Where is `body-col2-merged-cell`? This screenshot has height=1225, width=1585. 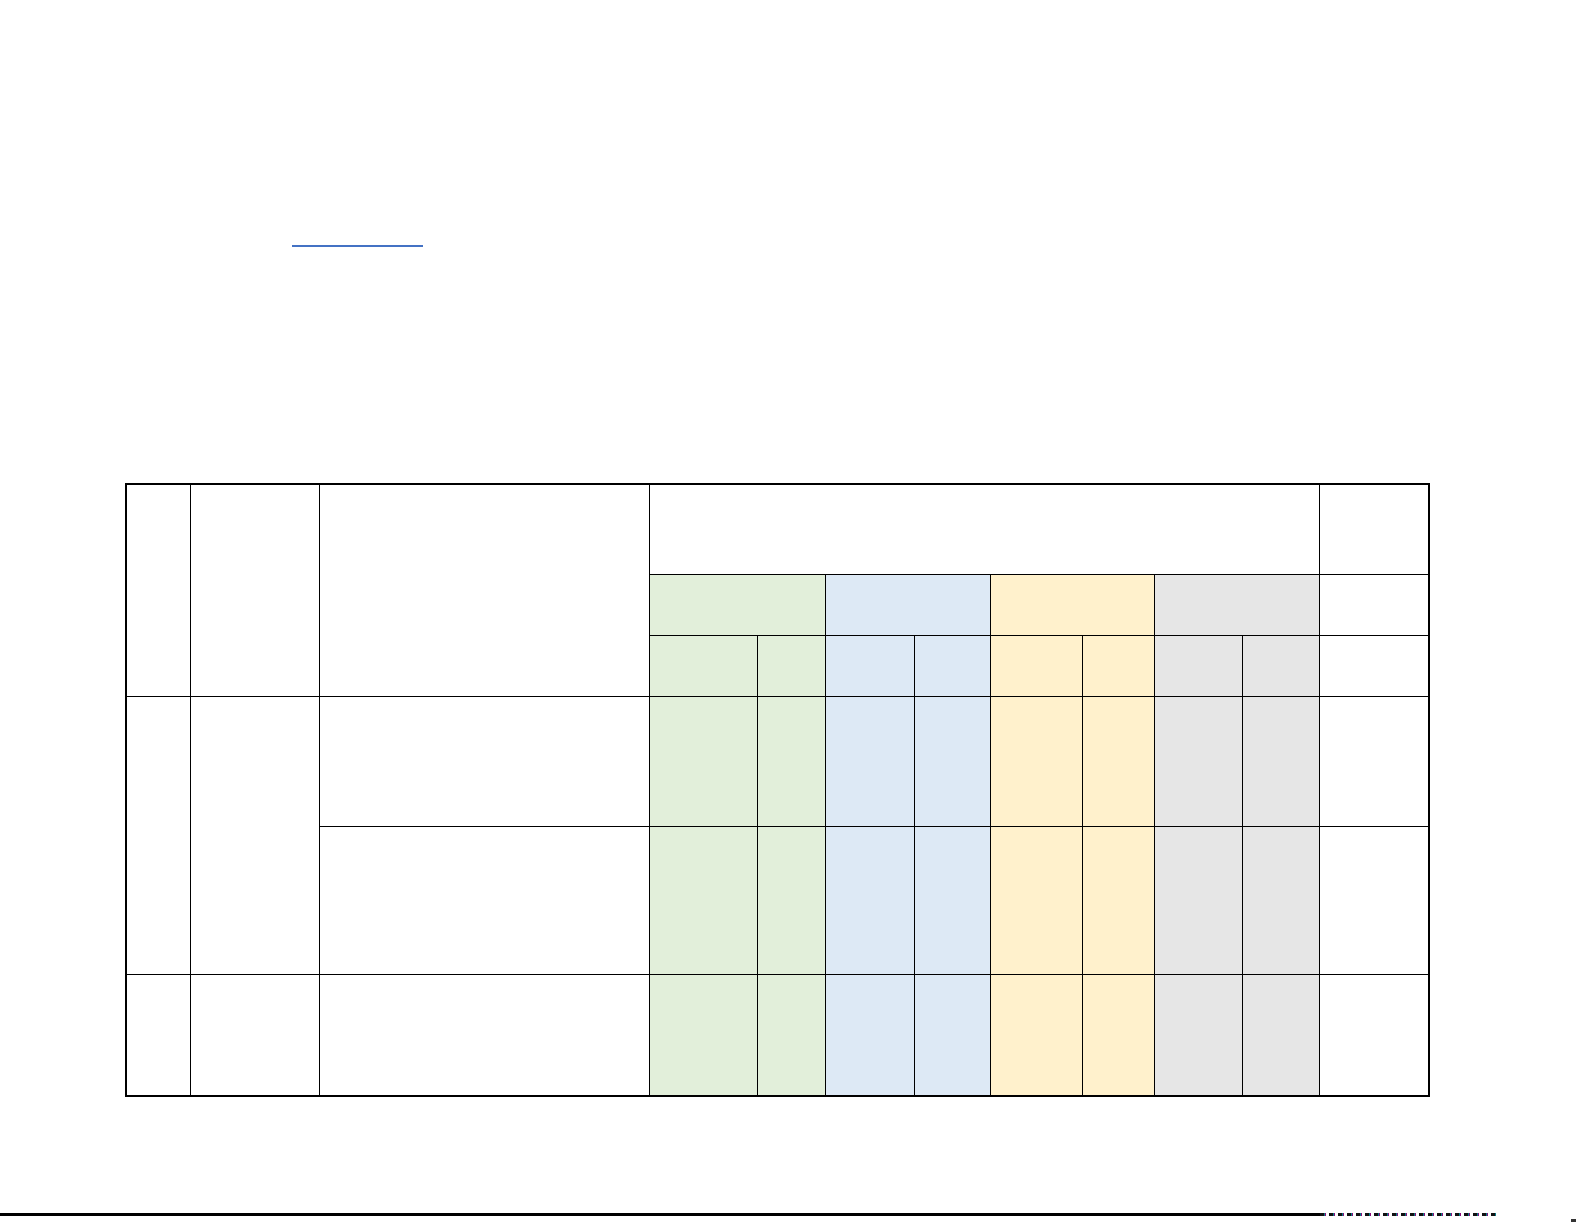
body-col2-merged-cell is located at coordinates (254, 835).